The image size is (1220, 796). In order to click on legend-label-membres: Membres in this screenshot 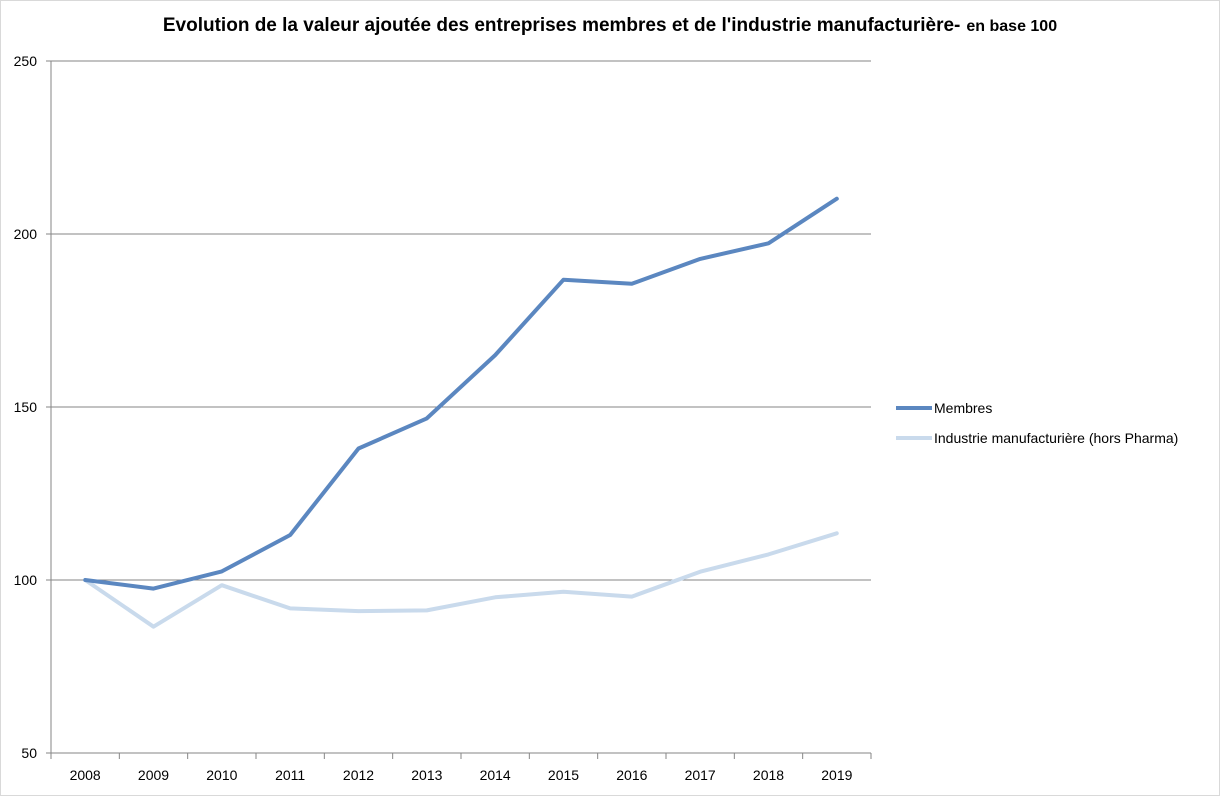, I will do `click(963, 408)`.